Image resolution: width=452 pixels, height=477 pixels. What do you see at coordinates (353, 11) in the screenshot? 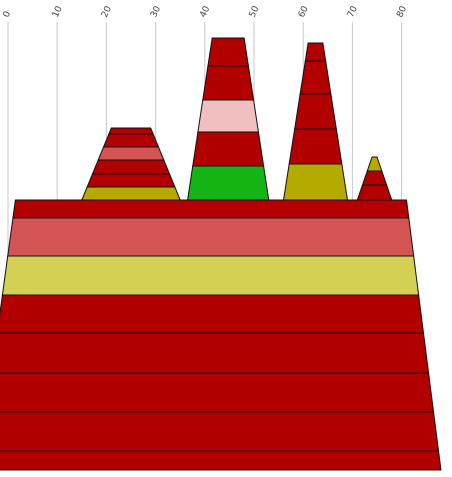
I see `x-tick-label: 70` at bounding box center [353, 11].